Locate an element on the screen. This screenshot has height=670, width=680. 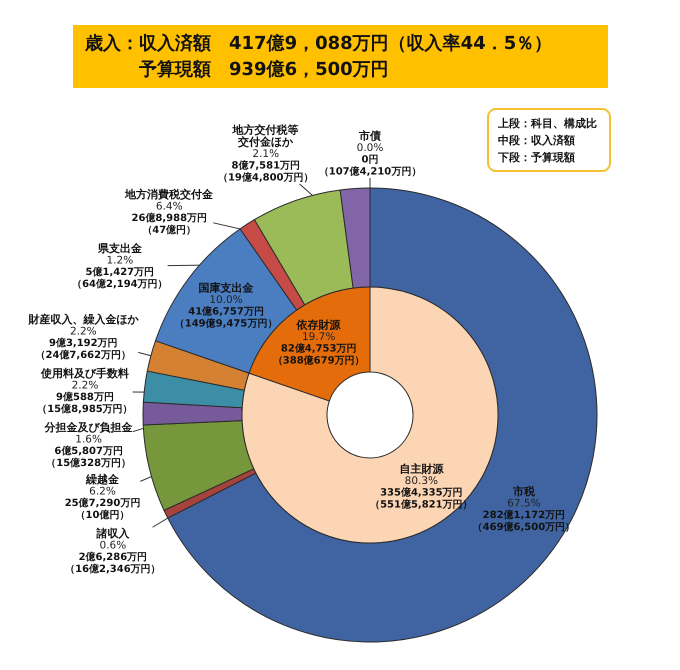
slice-label: 市税 is located at coordinates (524, 491).